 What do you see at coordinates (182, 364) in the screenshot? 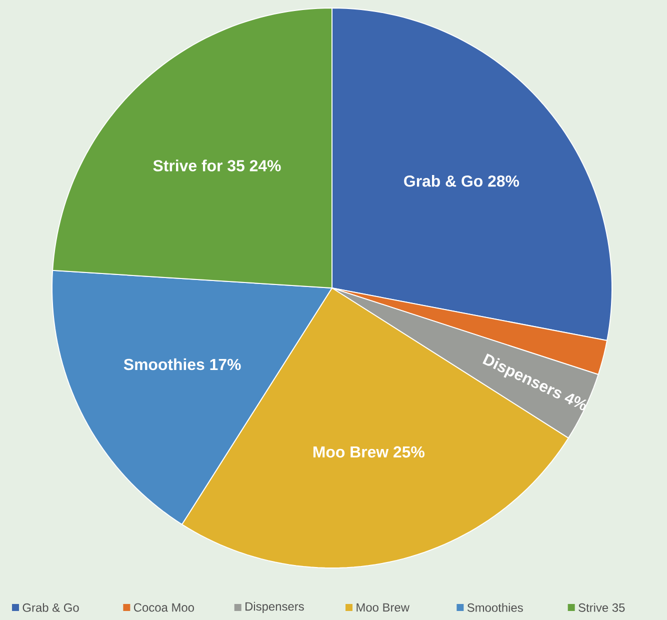
I see `data-label: Smoothies 17%` at bounding box center [182, 364].